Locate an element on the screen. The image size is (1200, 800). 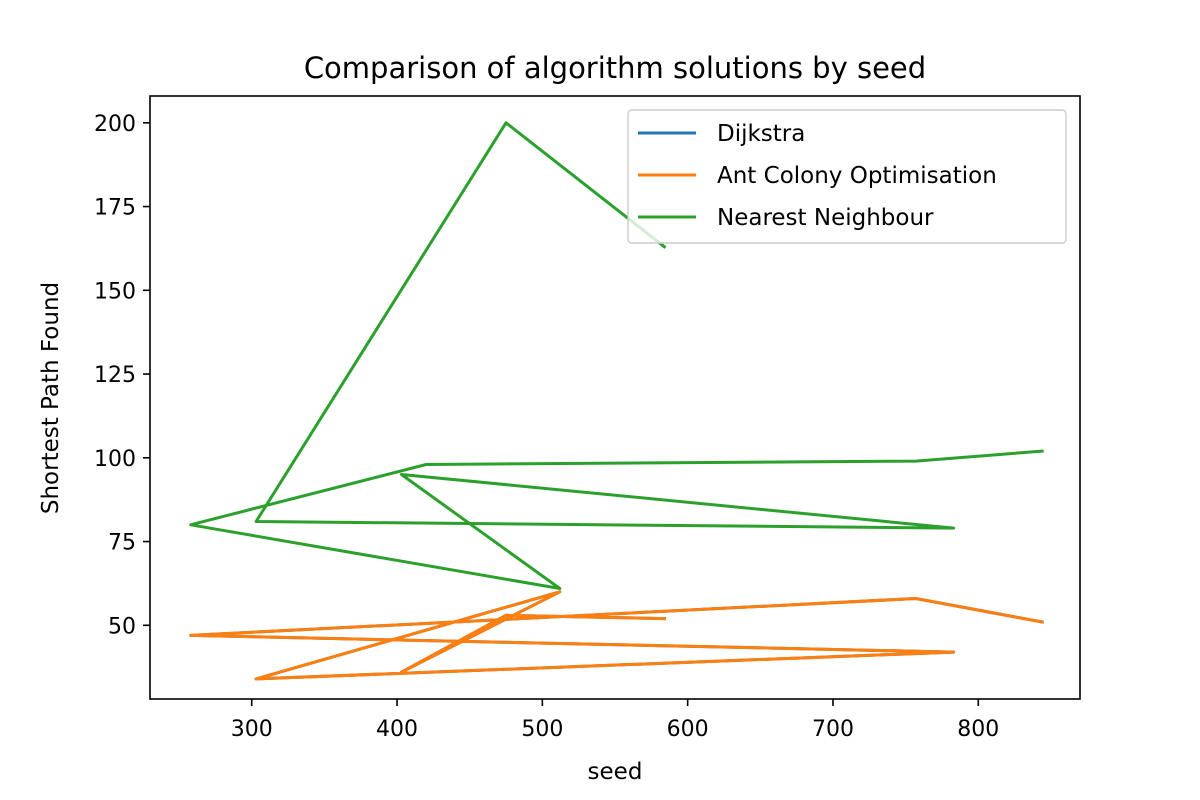
y-tick-label: 175 is located at coordinates (115, 208).